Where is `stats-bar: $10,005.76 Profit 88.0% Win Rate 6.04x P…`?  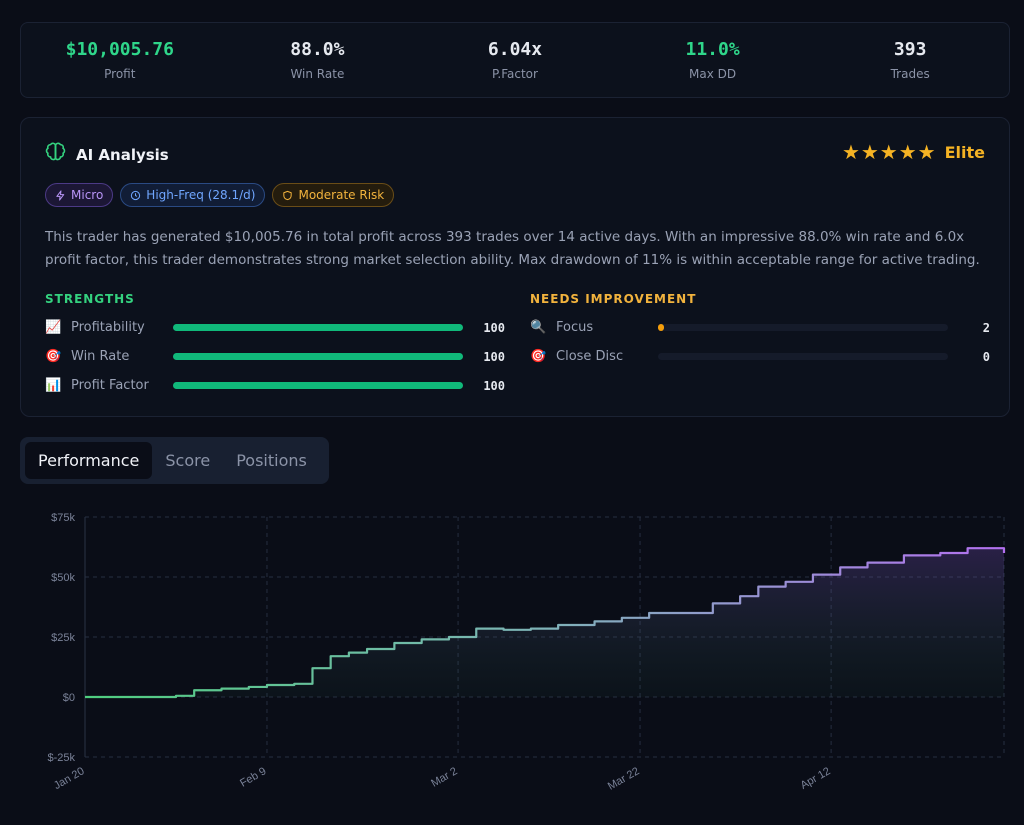 stats-bar: $10,005.76 Profit 88.0% Win Rate 6.04x P… is located at coordinates (515, 60).